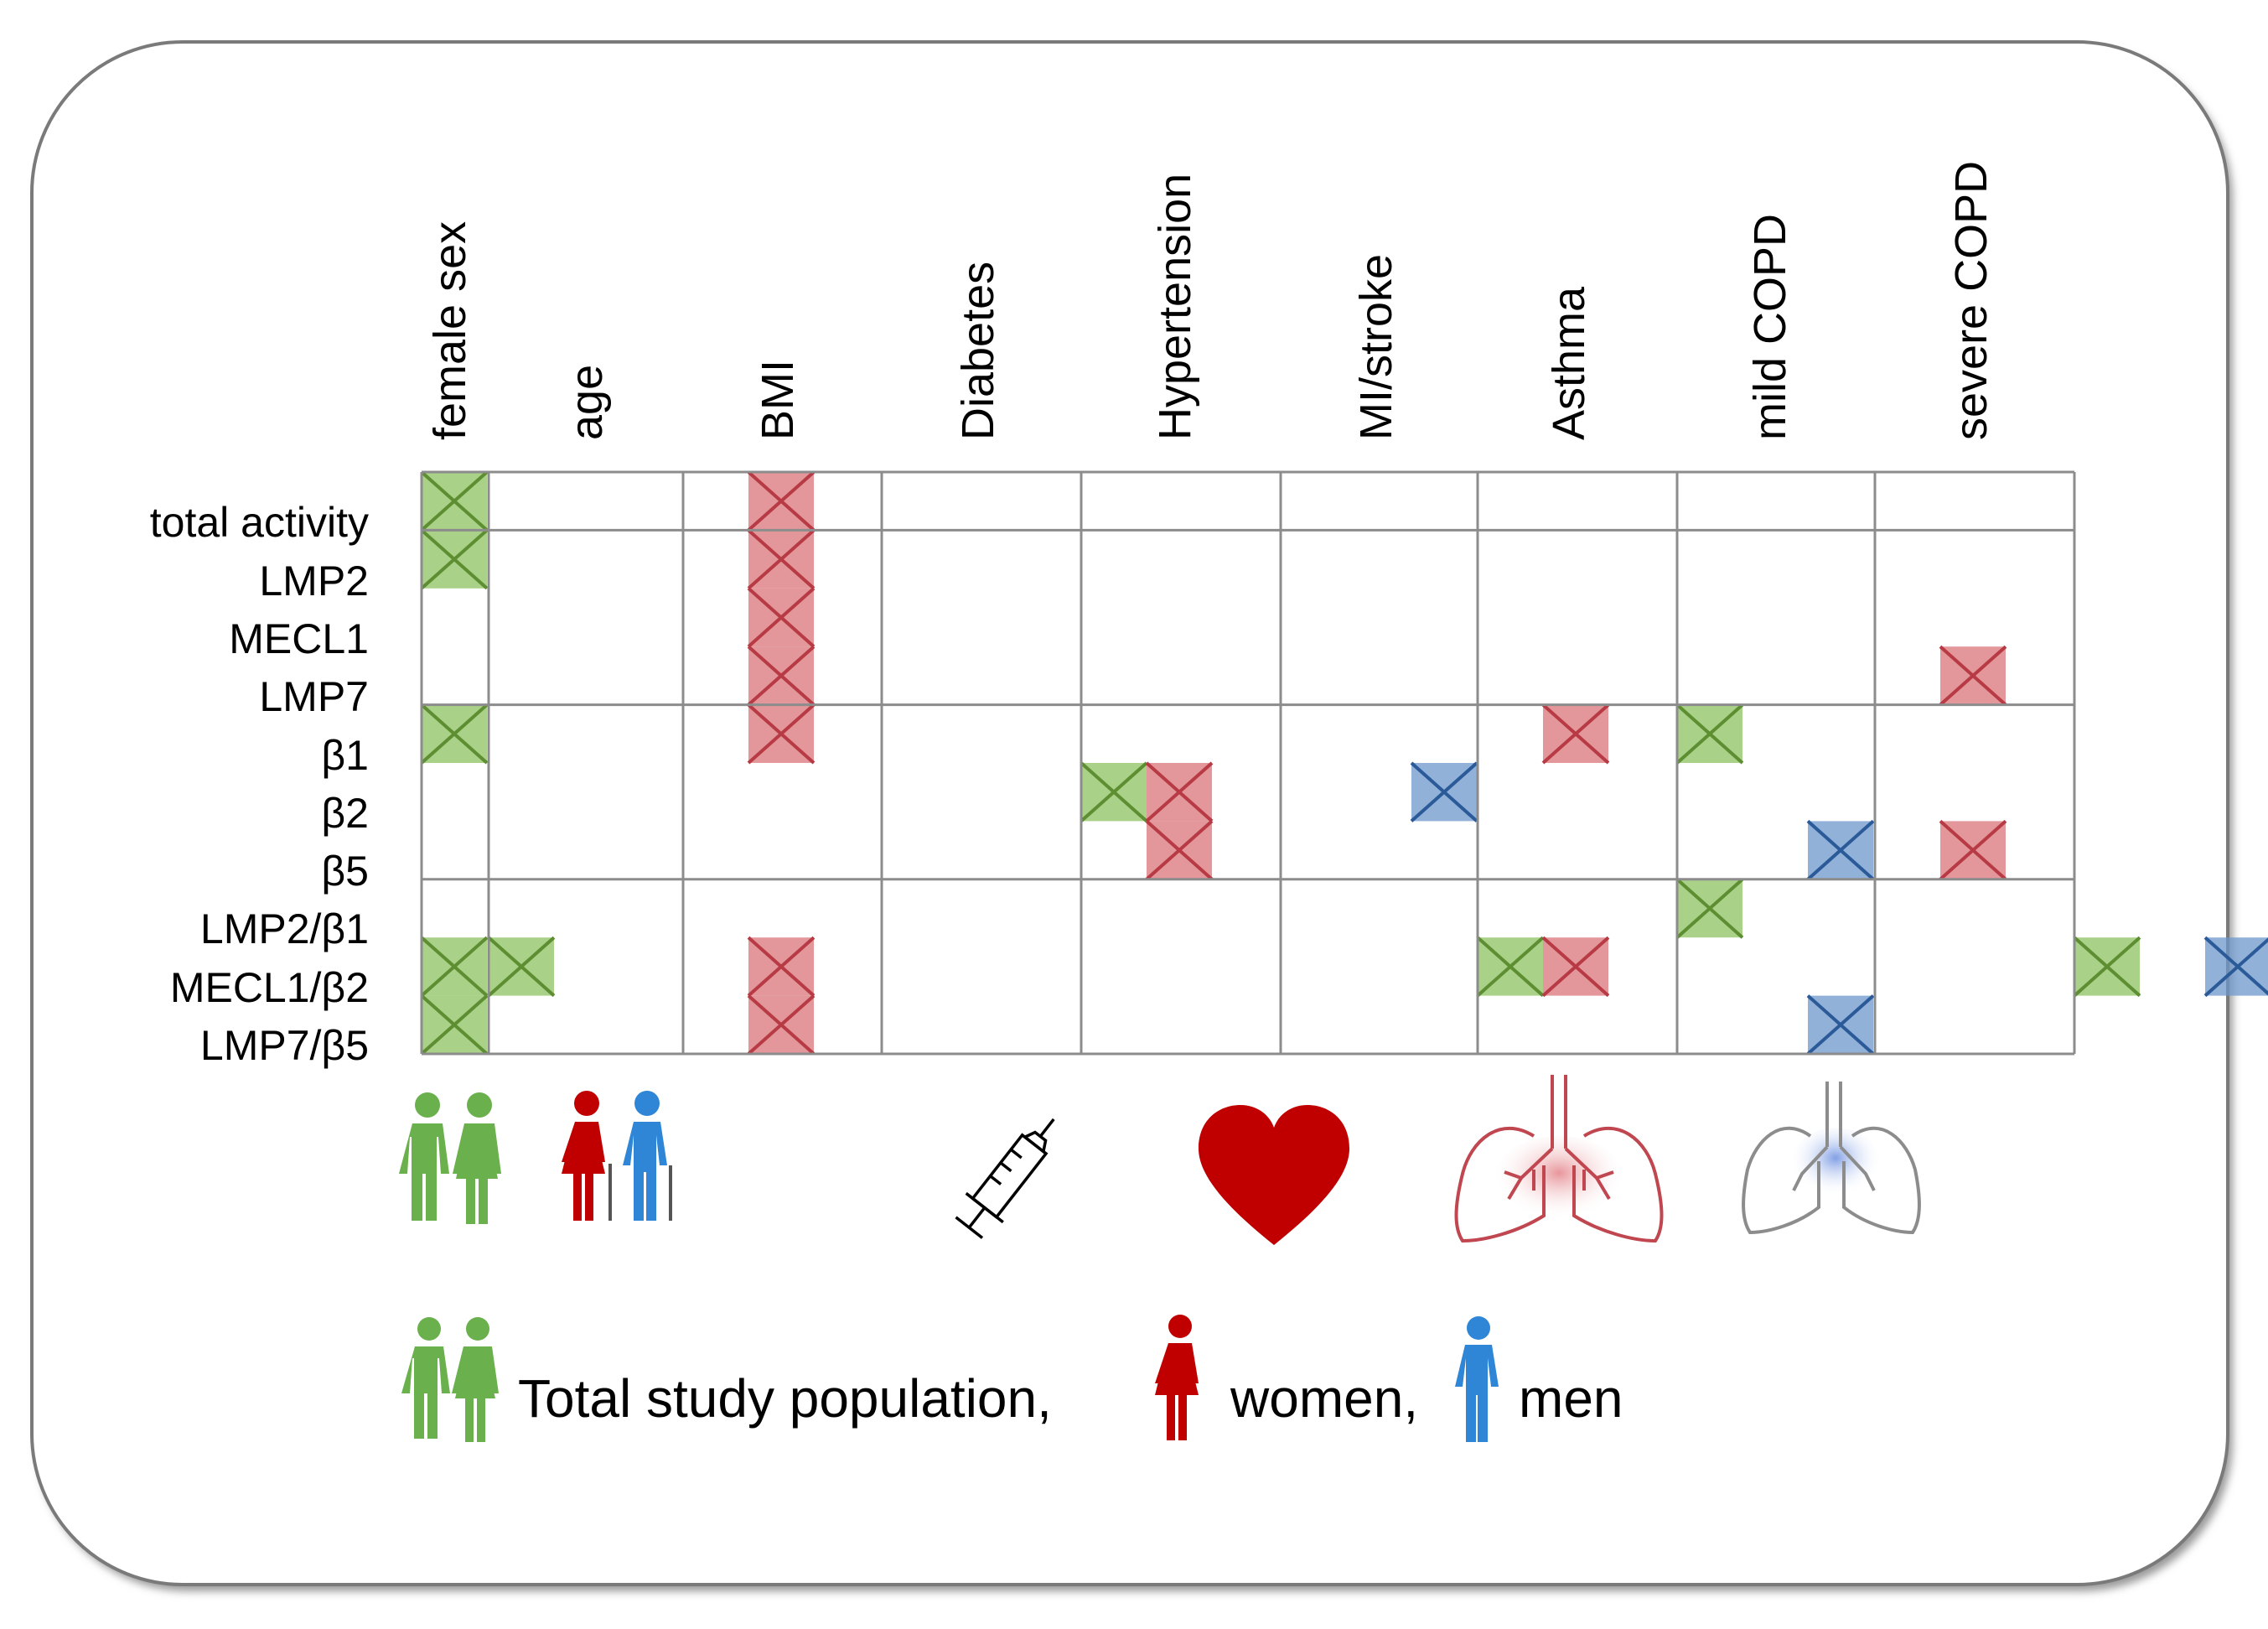 The image size is (2268, 1629). I want to click on column-header: age, so click(587, 402).